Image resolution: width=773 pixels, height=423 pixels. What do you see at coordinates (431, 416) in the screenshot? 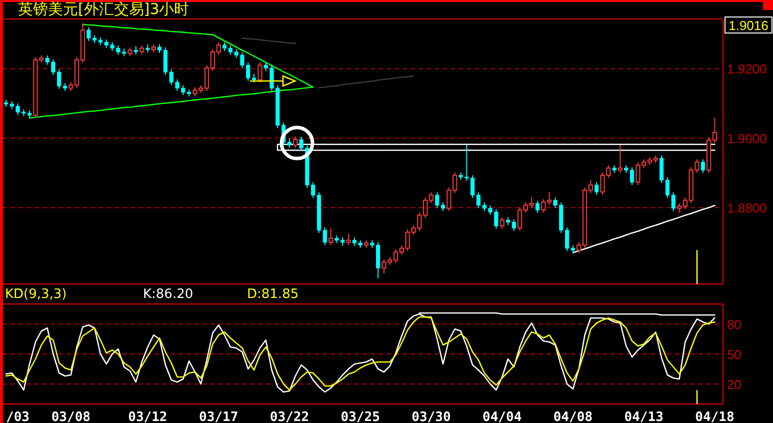
I see `x-tick-label: 03/30` at bounding box center [431, 416].